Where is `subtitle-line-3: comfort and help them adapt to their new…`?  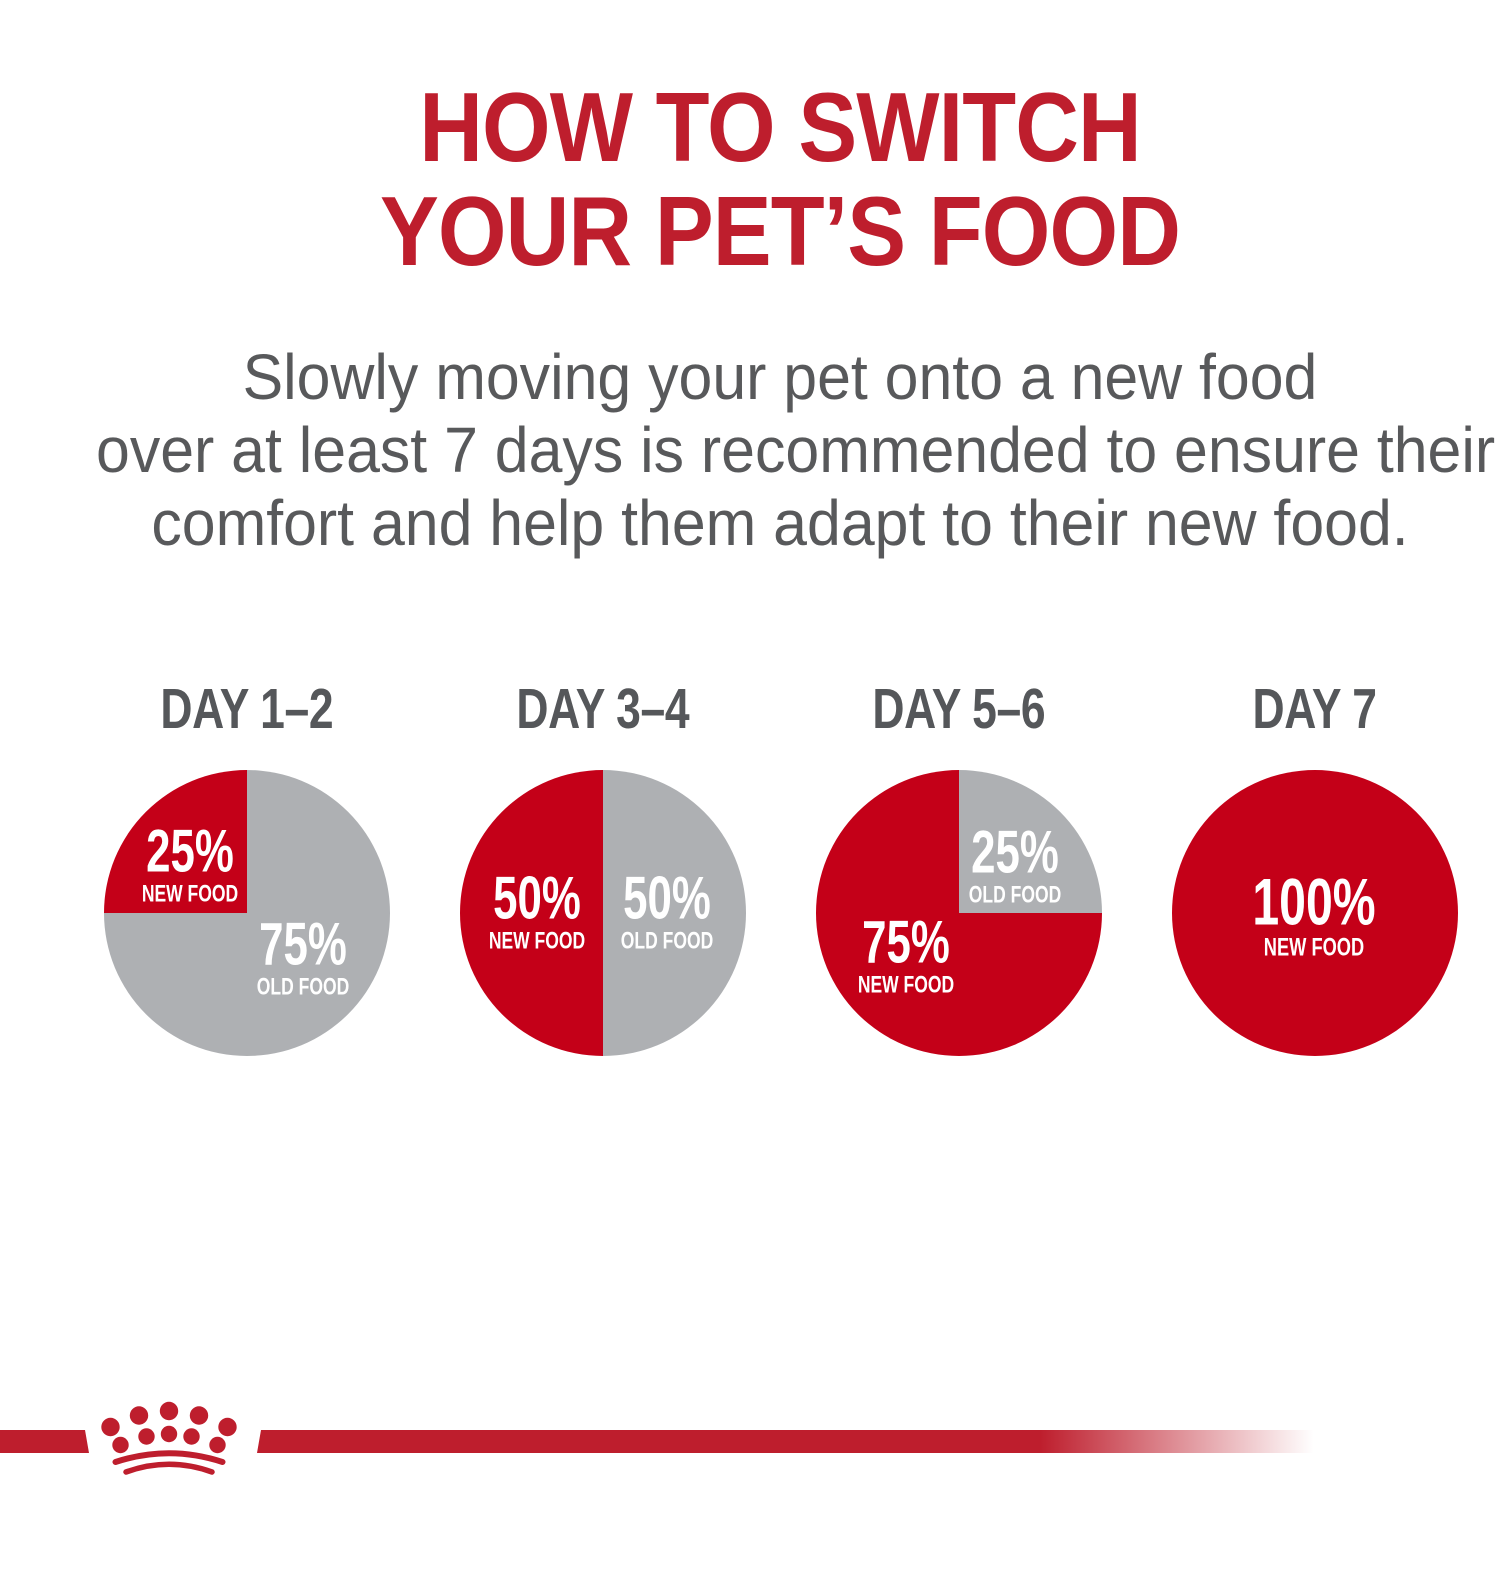
subtitle-line-3: comfort and help them adapt to their new… is located at coordinates (780, 523).